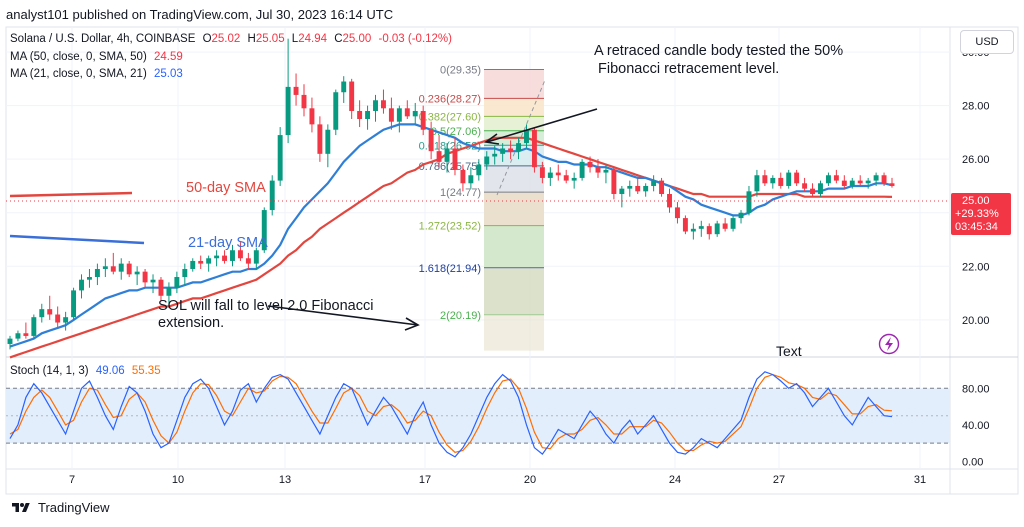 The height and width of the screenshot is (527, 1024). I want to click on retracement-note-line2: Fibonacci retracement level., so click(688, 69).